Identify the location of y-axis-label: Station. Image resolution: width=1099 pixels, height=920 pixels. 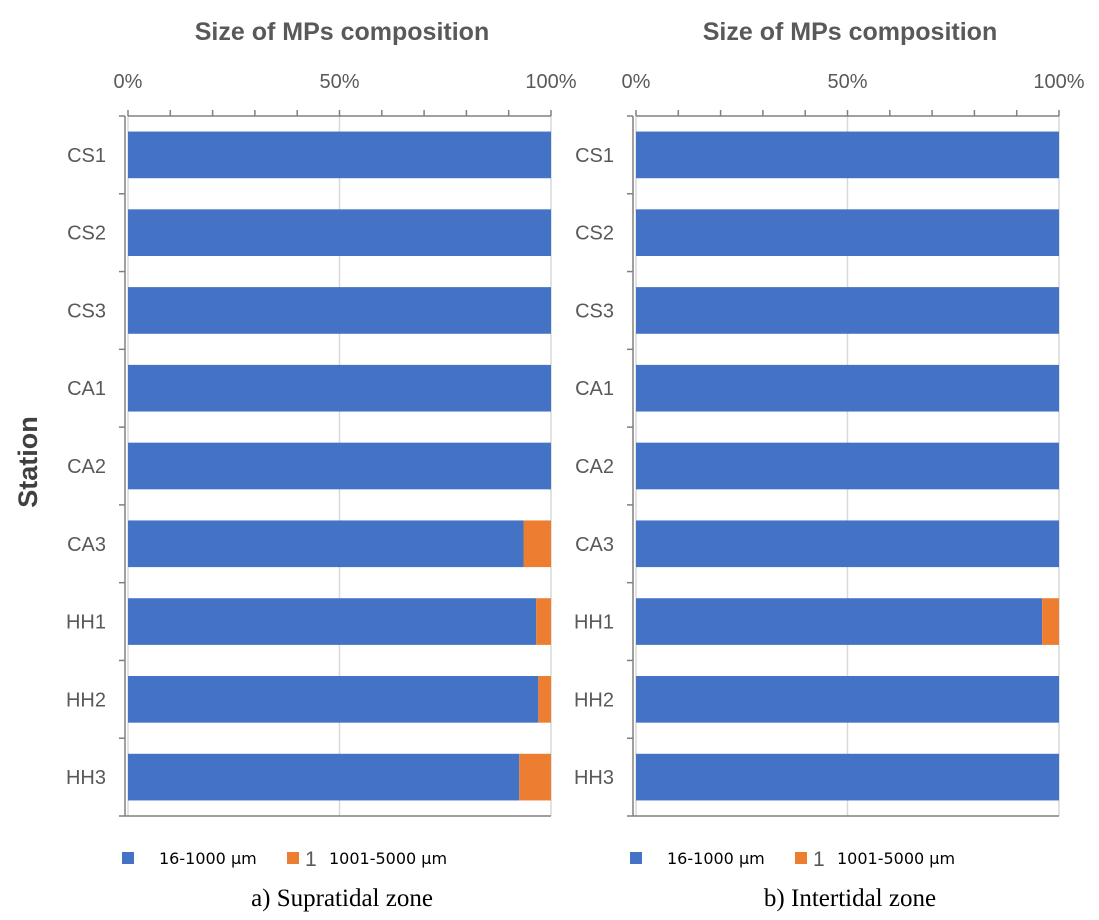
(28, 462).